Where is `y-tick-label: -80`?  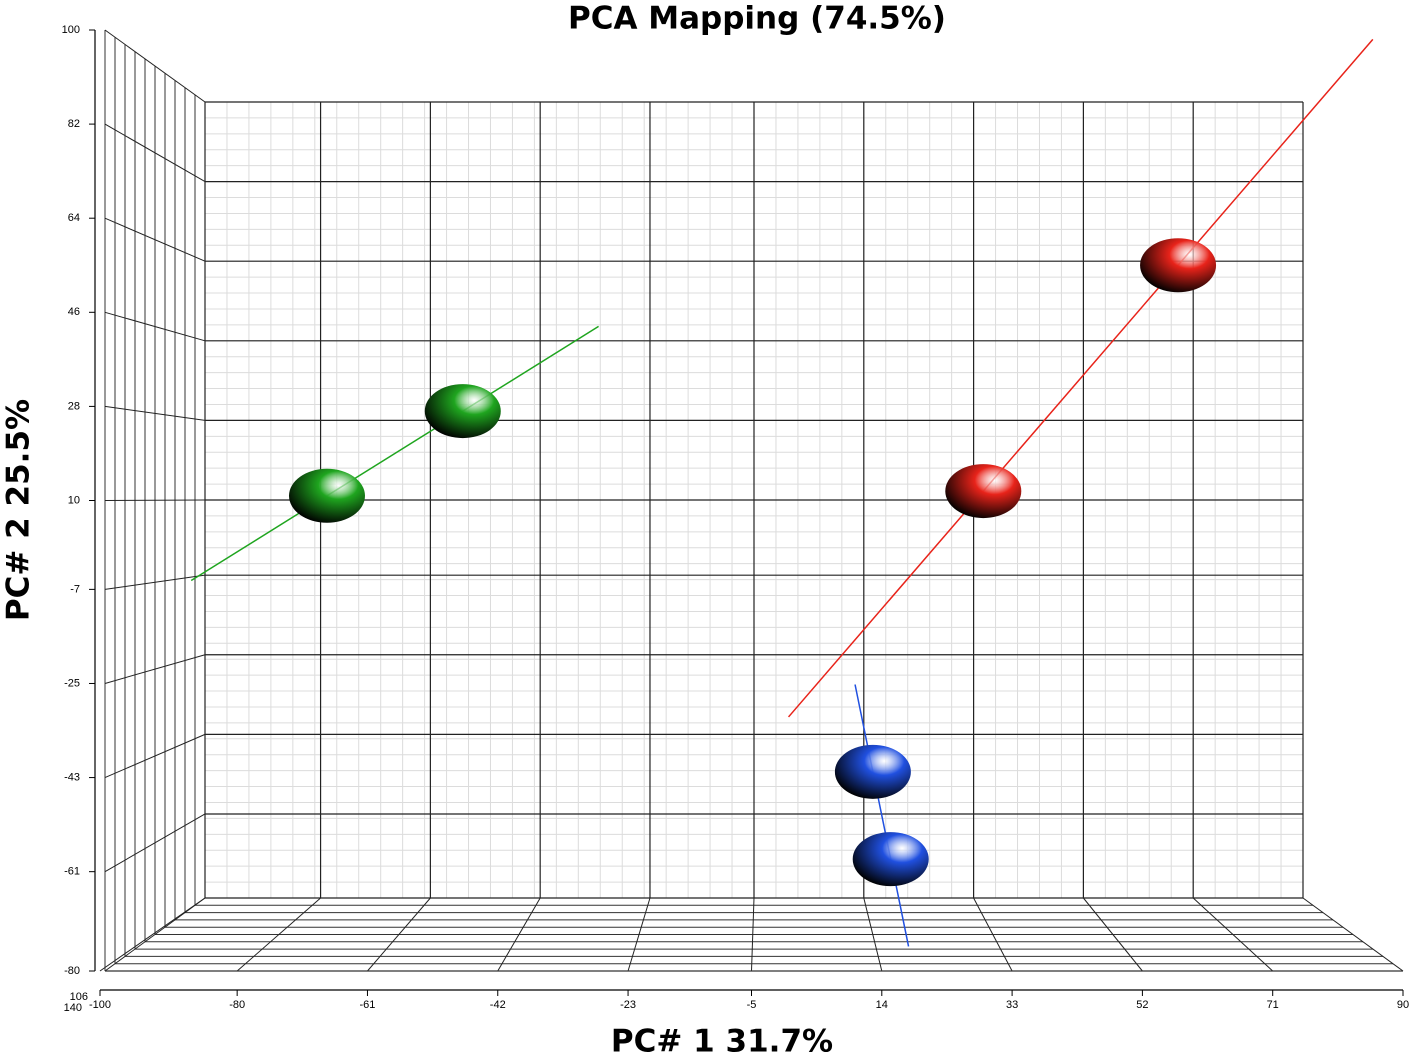
y-tick-label: -80 is located at coordinates (72, 971).